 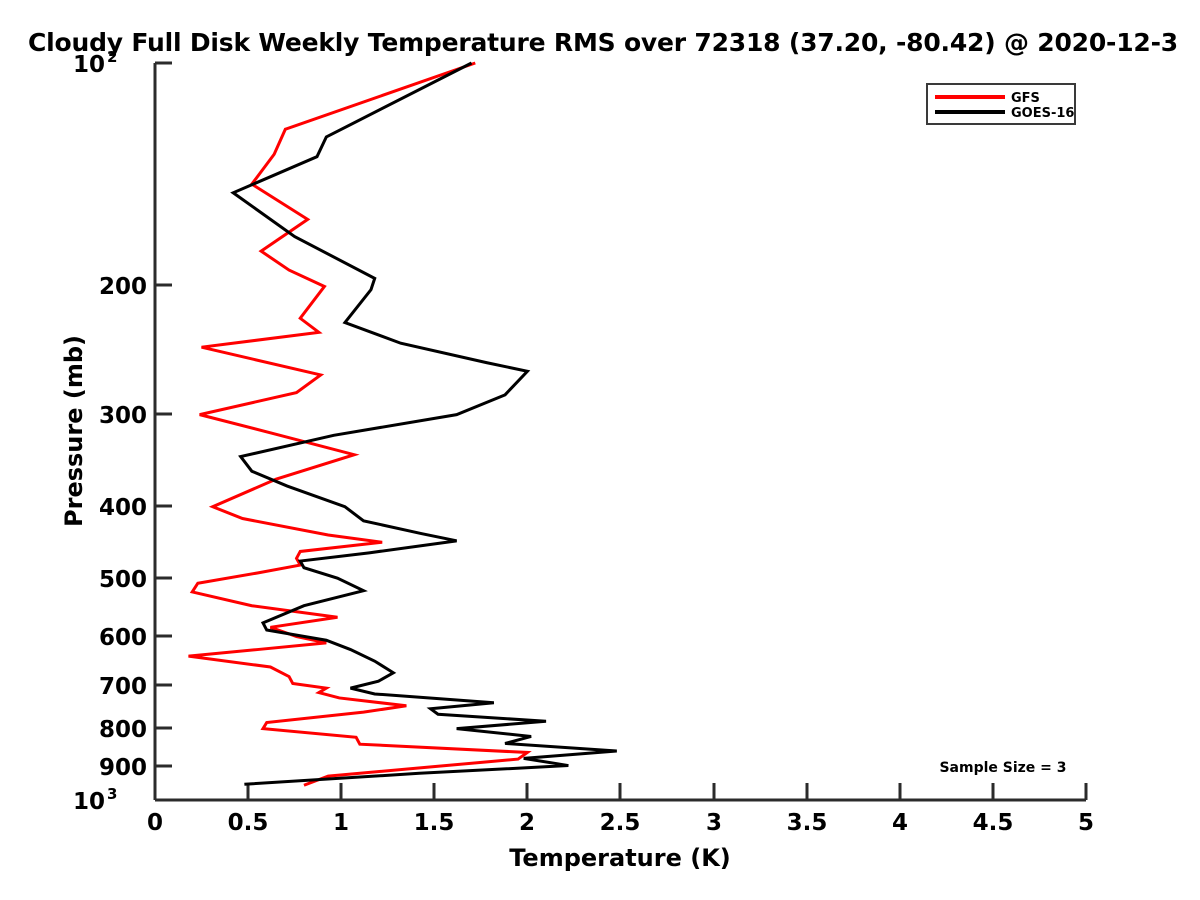 What do you see at coordinates (1086, 823) in the screenshot?
I see `x-tick-label-5: 5` at bounding box center [1086, 823].